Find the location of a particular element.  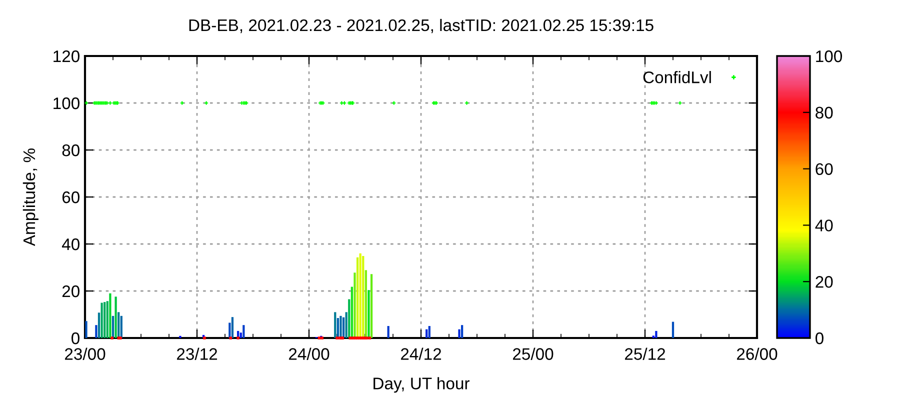

x-tick-label: 24/00 is located at coordinates (309, 354).